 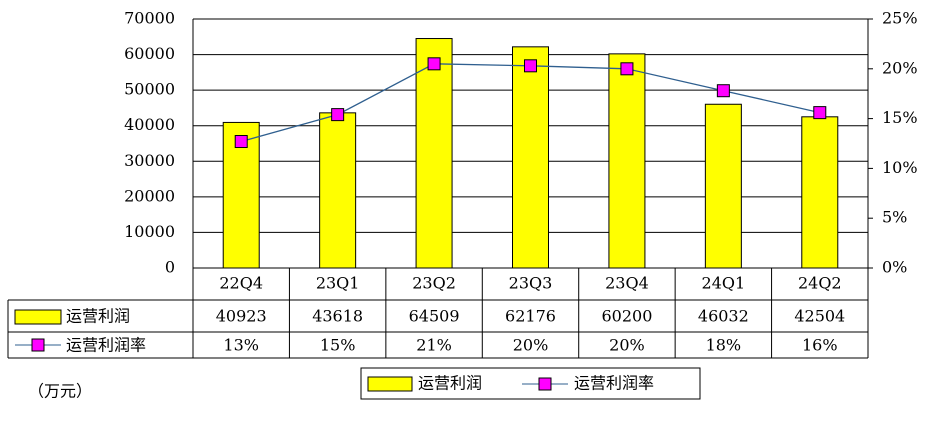 What do you see at coordinates (450, 383) in the screenshot?
I see `legend-label: 运营利润` at bounding box center [450, 383].